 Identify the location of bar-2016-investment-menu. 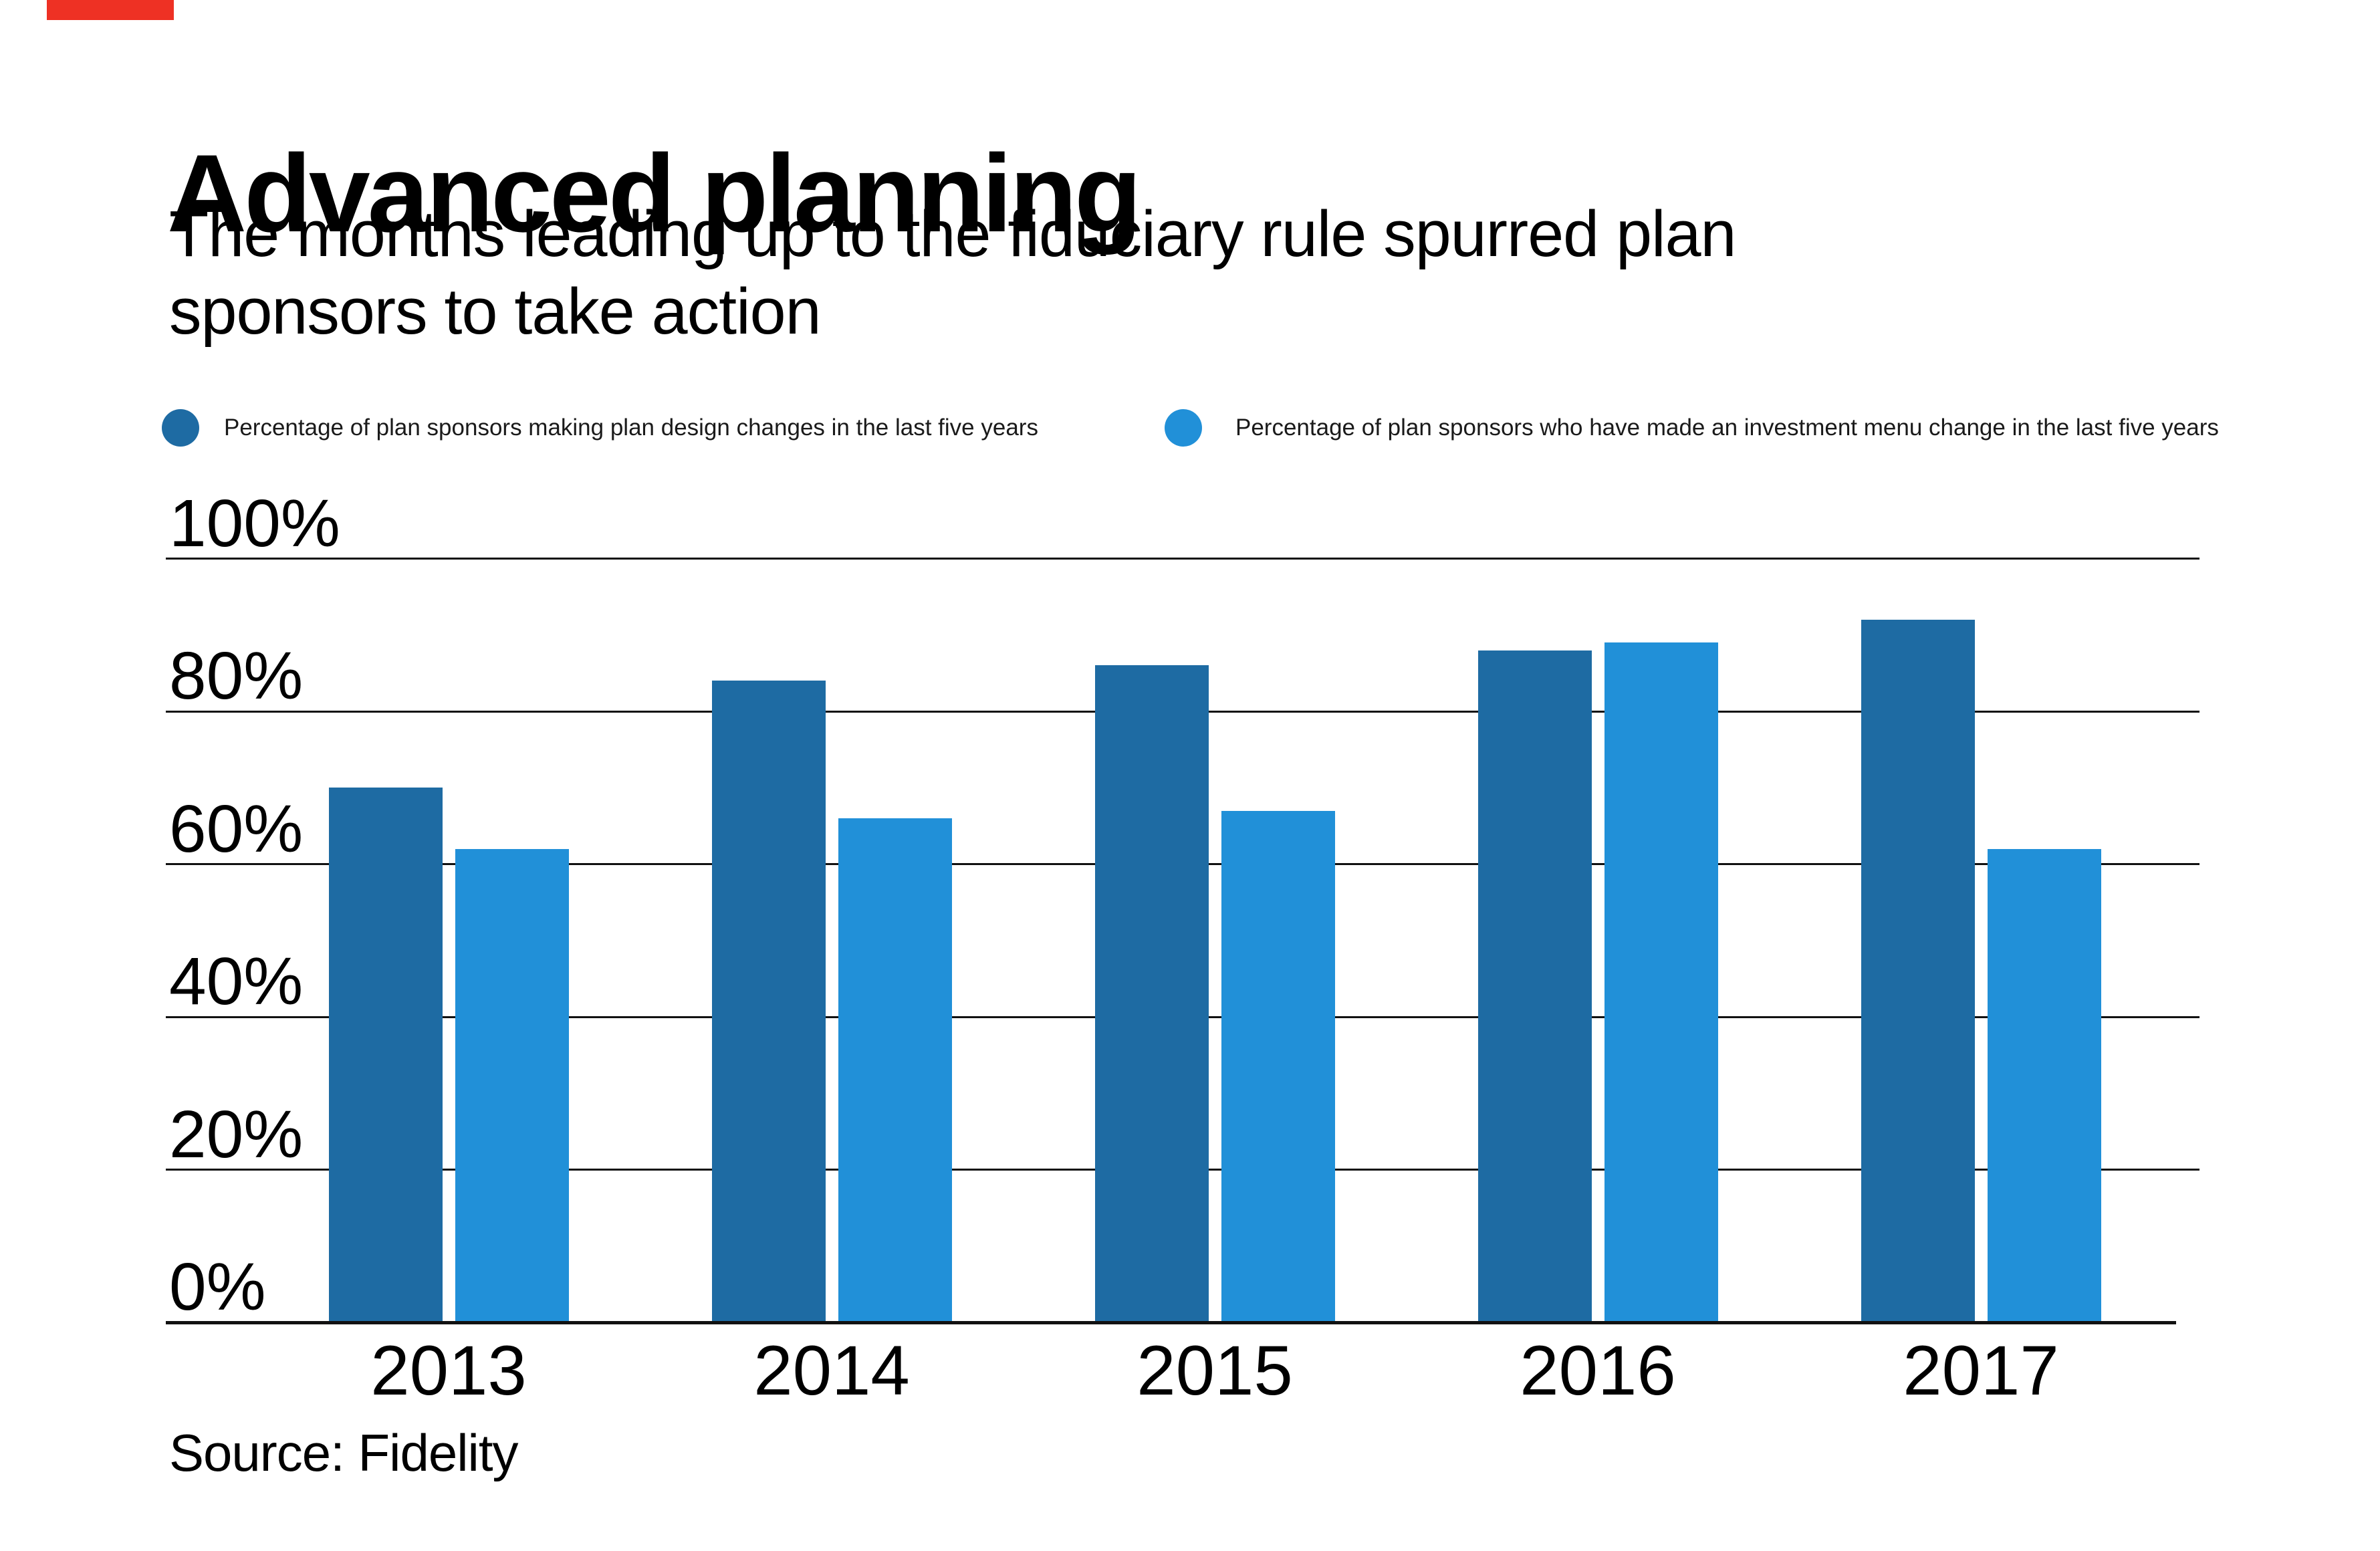
(1661, 982).